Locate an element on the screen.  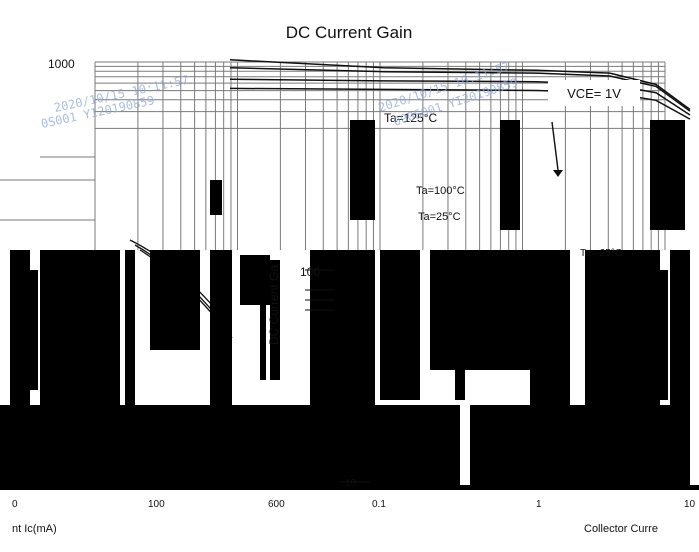
x-tick-10: 10 is located at coordinates (690, 504).